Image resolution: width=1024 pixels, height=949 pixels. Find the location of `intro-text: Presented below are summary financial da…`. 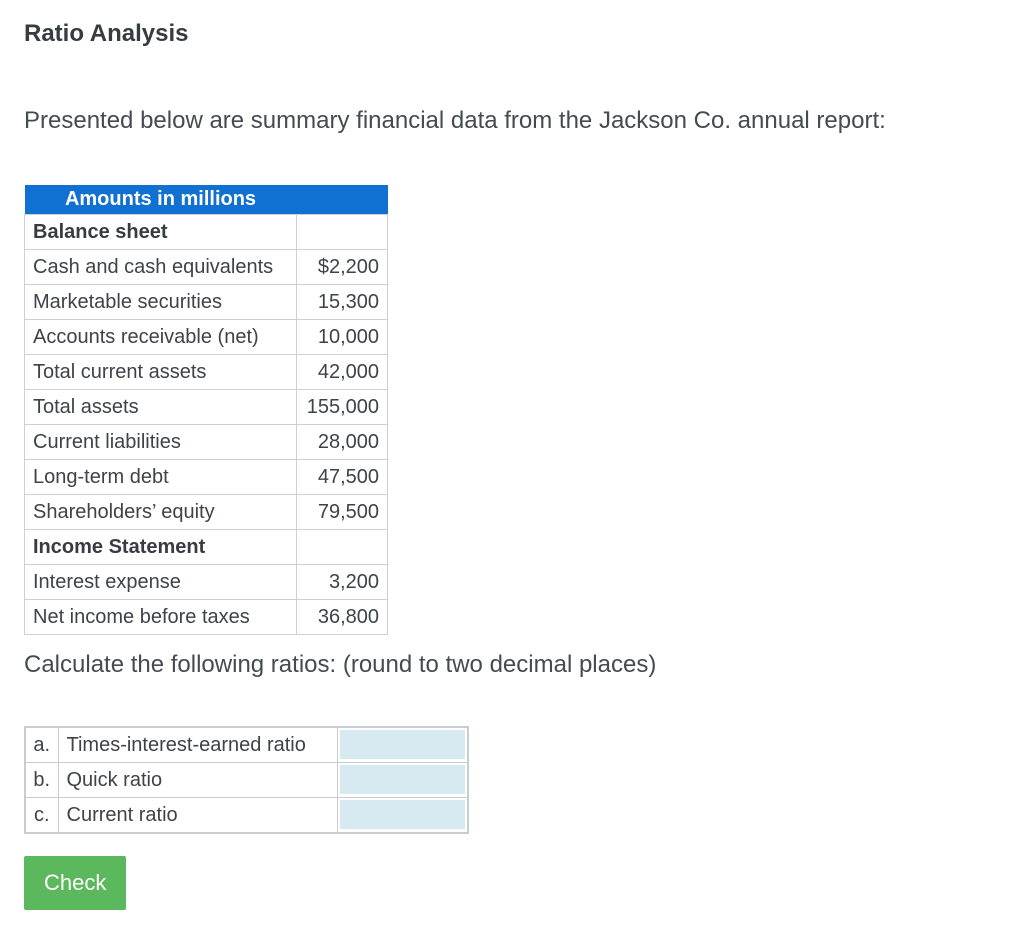

intro-text: Presented below are summary financial da… is located at coordinates (455, 120).